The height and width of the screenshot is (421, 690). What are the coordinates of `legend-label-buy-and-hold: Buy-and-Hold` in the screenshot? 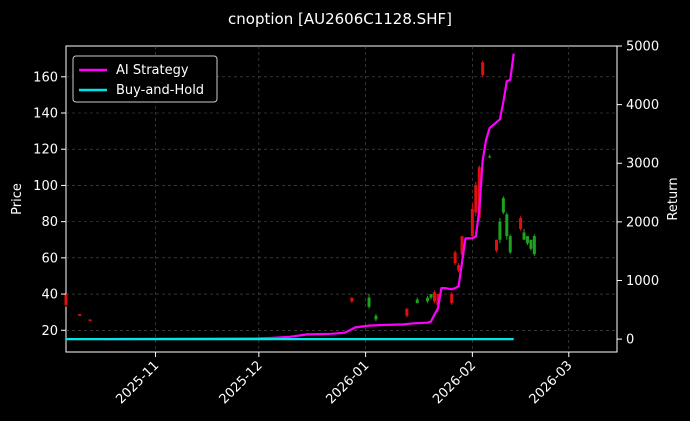 It's located at (160, 90).